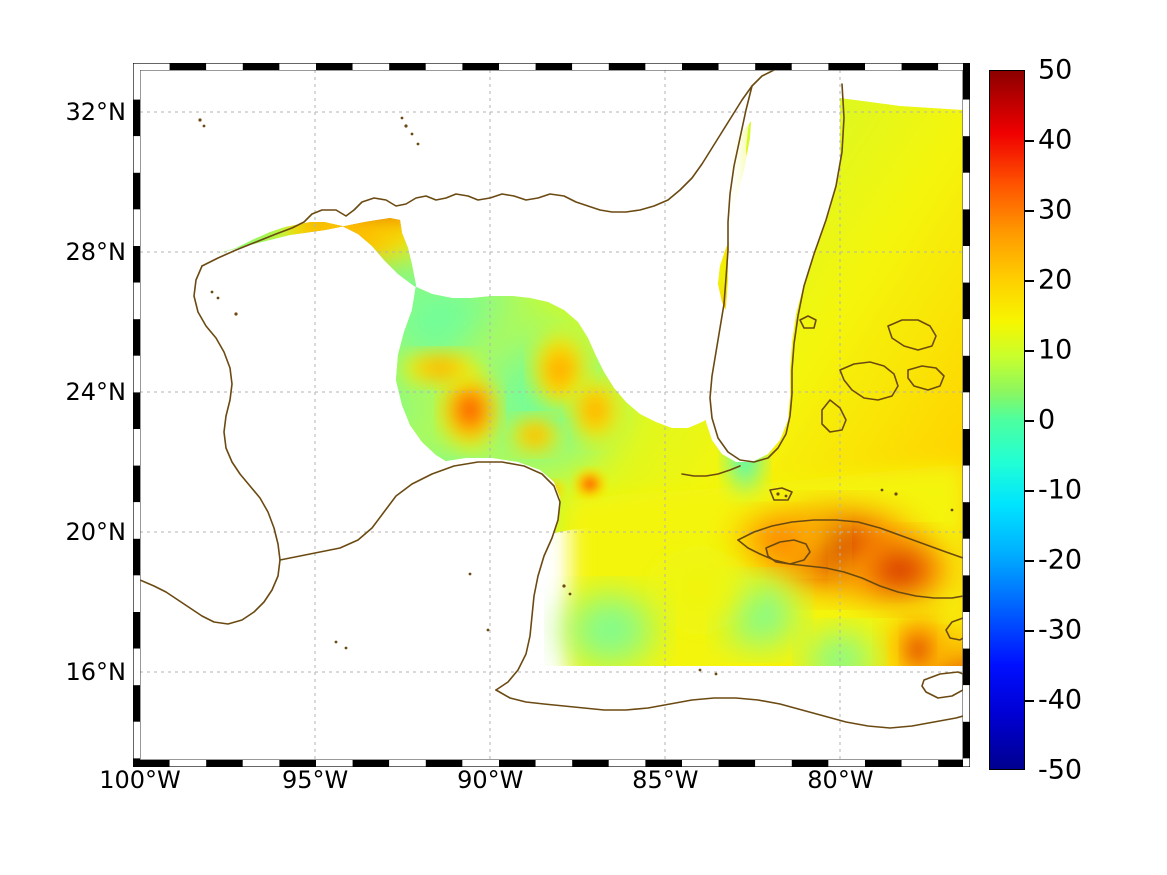 This screenshot has height=875, width=1167. Describe the element at coordinates (1060, 560) in the screenshot. I see `colorbar-tick-label-7: -20` at that location.